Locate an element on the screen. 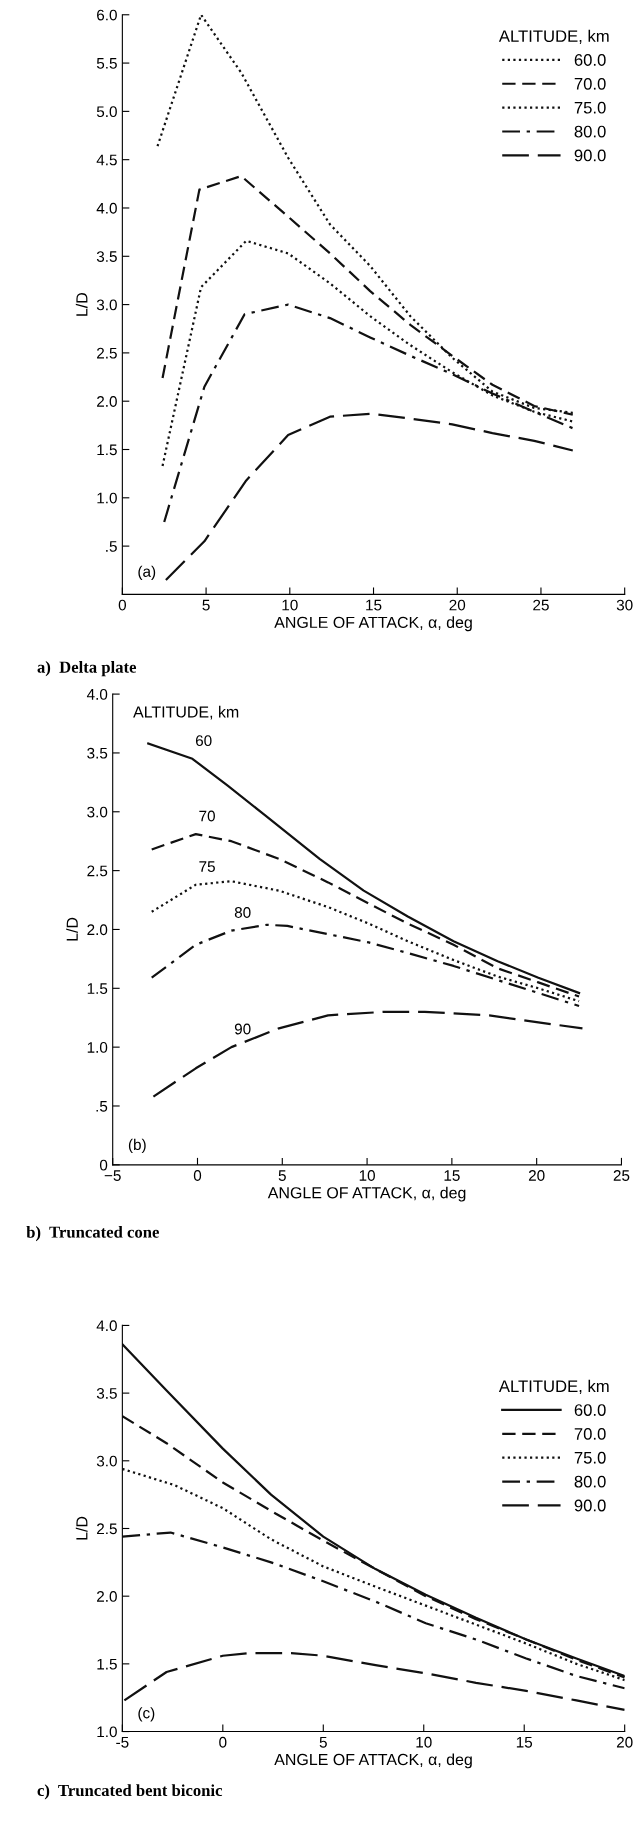  text: a) Delta plate is located at coordinates (87, 669).